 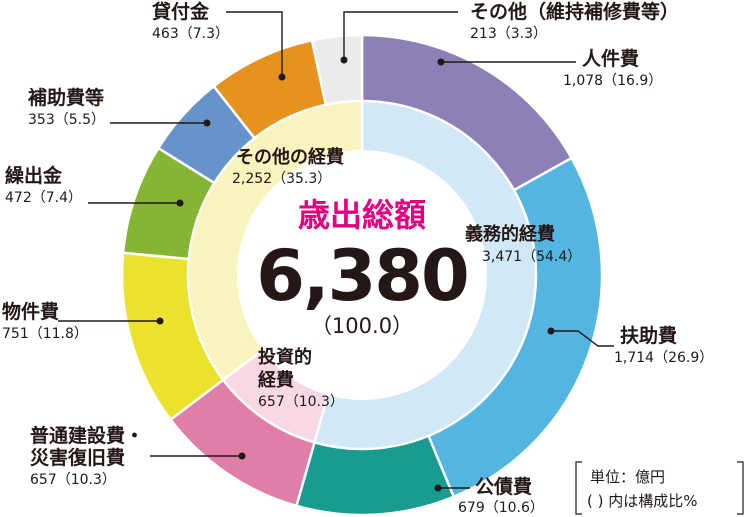 I want to click on inner-label-other-name: その他の経費, so click(x=290, y=157).